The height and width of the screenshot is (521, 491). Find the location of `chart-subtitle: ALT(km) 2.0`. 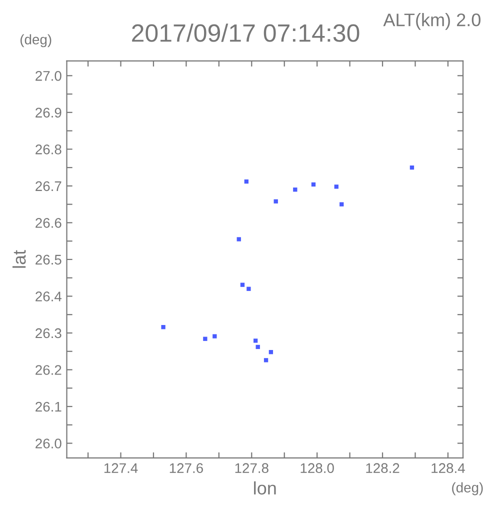

chart-subtitle: ALT(km) 2.0 is located at coordinates (431, 21).